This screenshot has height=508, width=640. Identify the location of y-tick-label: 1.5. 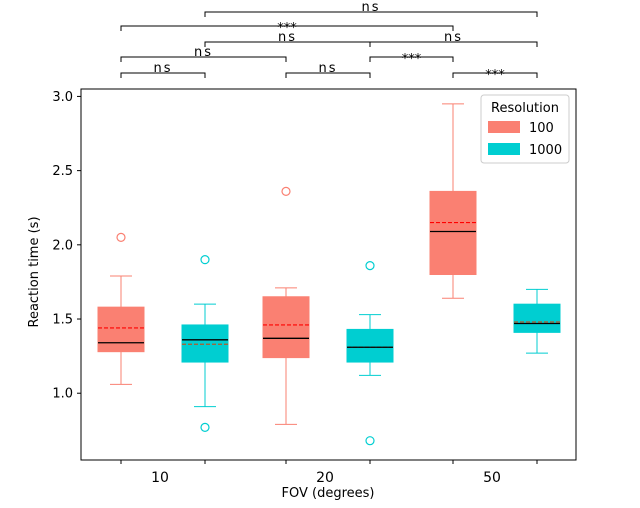
(62, 320).